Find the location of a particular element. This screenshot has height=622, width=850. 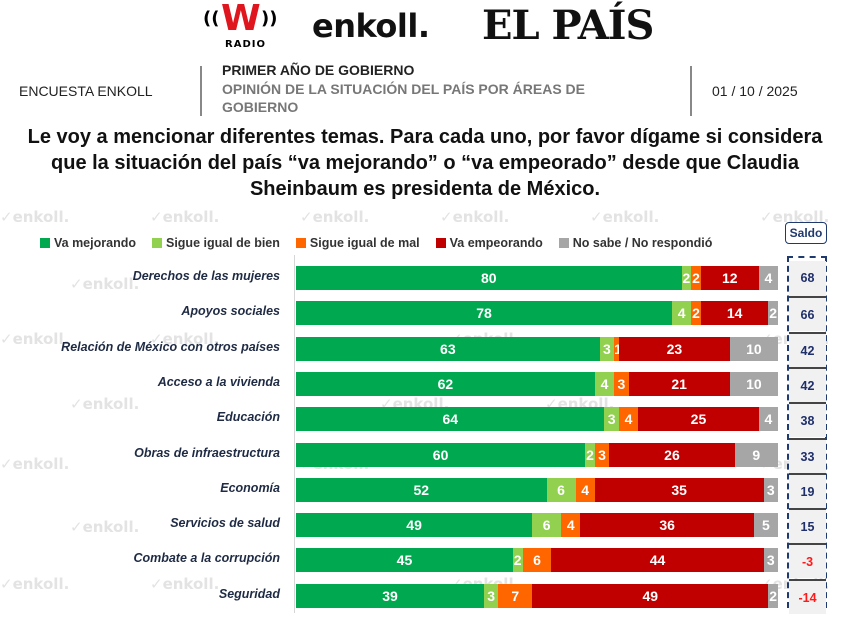

section-title: PRIMER AÑO DE GOBIERNO is located at coordinates (318, 70).